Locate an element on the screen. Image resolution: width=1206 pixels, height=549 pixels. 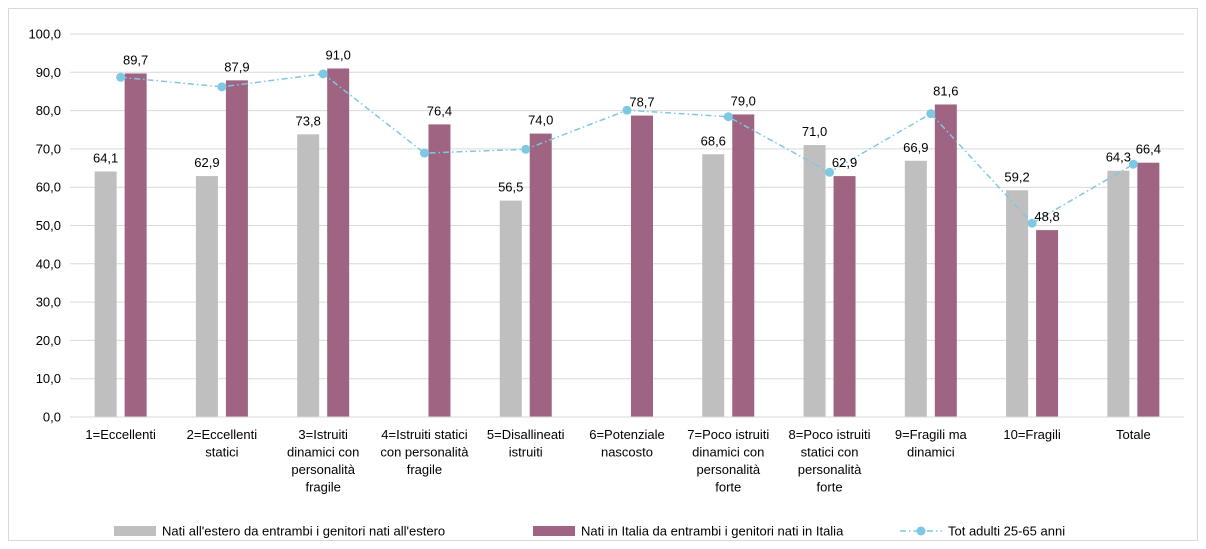
y-tick-label: 0,0 is located at coordinates (52, 417).